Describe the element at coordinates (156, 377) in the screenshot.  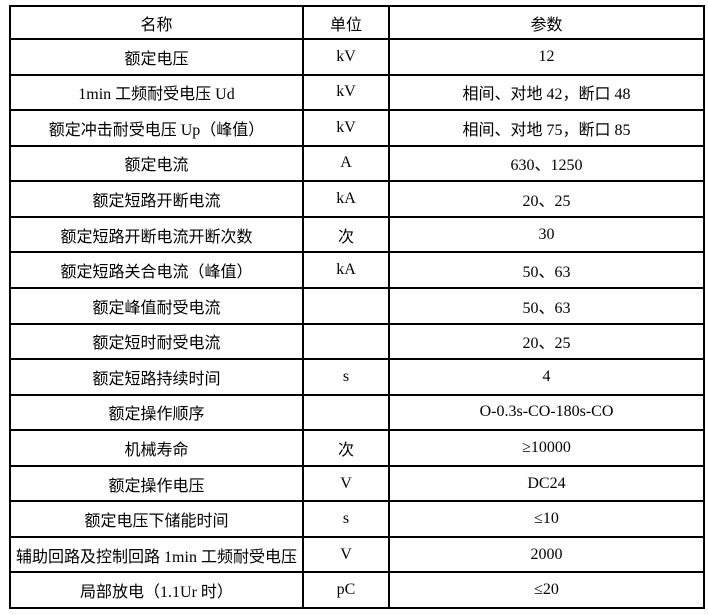
I see `cell-name: 额定短路持续时间` at that location.